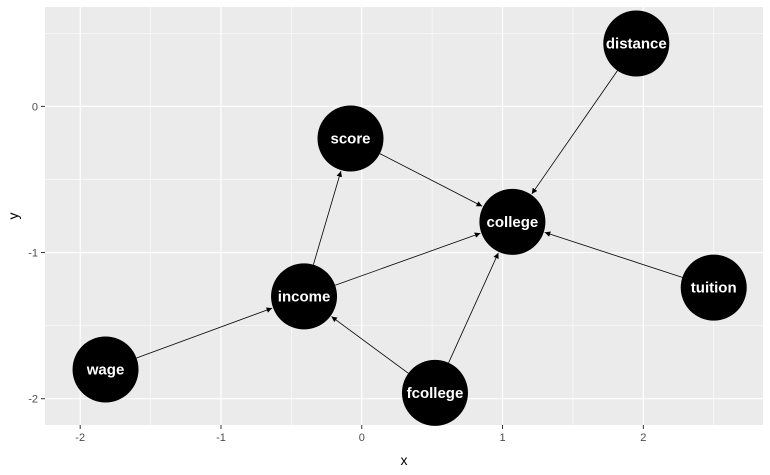 The width and height of the screenshot is (770, 475). I want to click on node-college: college, so click(512, 221).